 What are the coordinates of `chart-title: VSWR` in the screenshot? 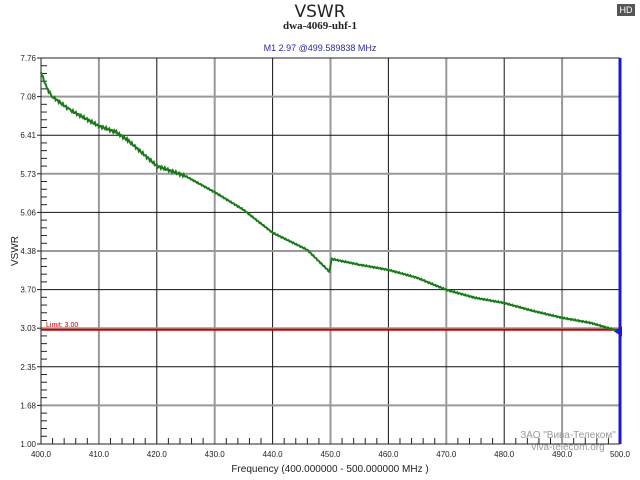 It's located at (320, 12).